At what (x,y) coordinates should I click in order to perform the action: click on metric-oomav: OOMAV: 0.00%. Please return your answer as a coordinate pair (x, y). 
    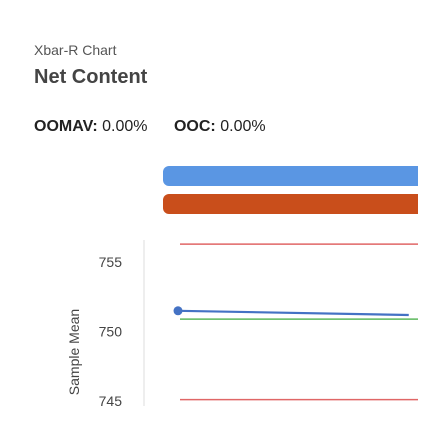
    Looking at the image, I should click on (91, 127).